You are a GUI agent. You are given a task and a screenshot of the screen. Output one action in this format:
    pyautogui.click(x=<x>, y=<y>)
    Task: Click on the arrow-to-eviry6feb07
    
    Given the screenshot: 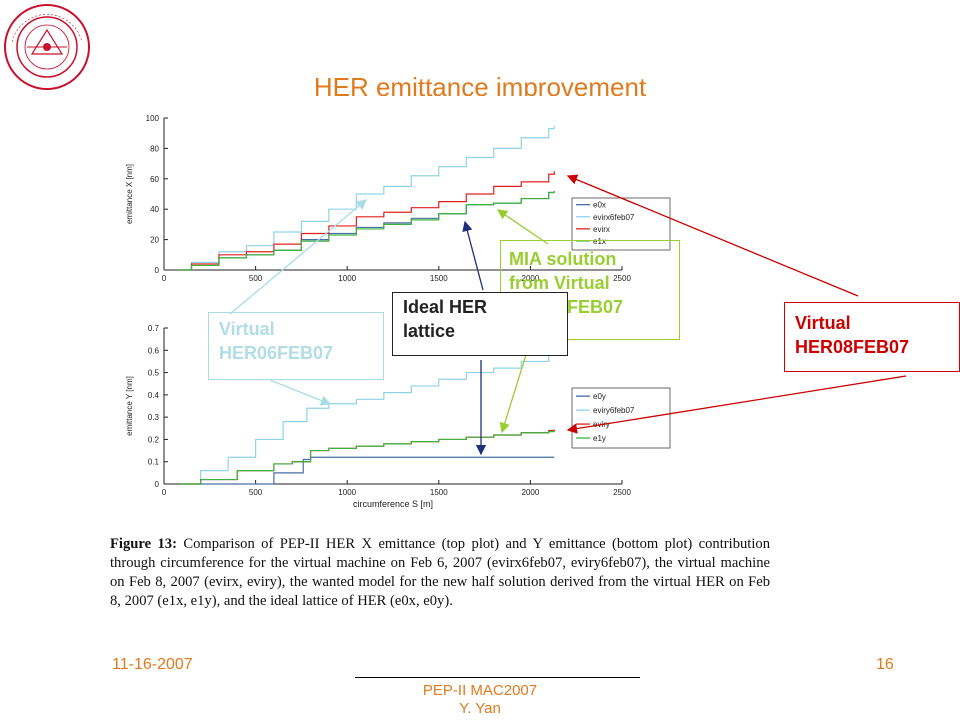 What is the action you would take?
    pyautogui.click(x=300, y=392)
    